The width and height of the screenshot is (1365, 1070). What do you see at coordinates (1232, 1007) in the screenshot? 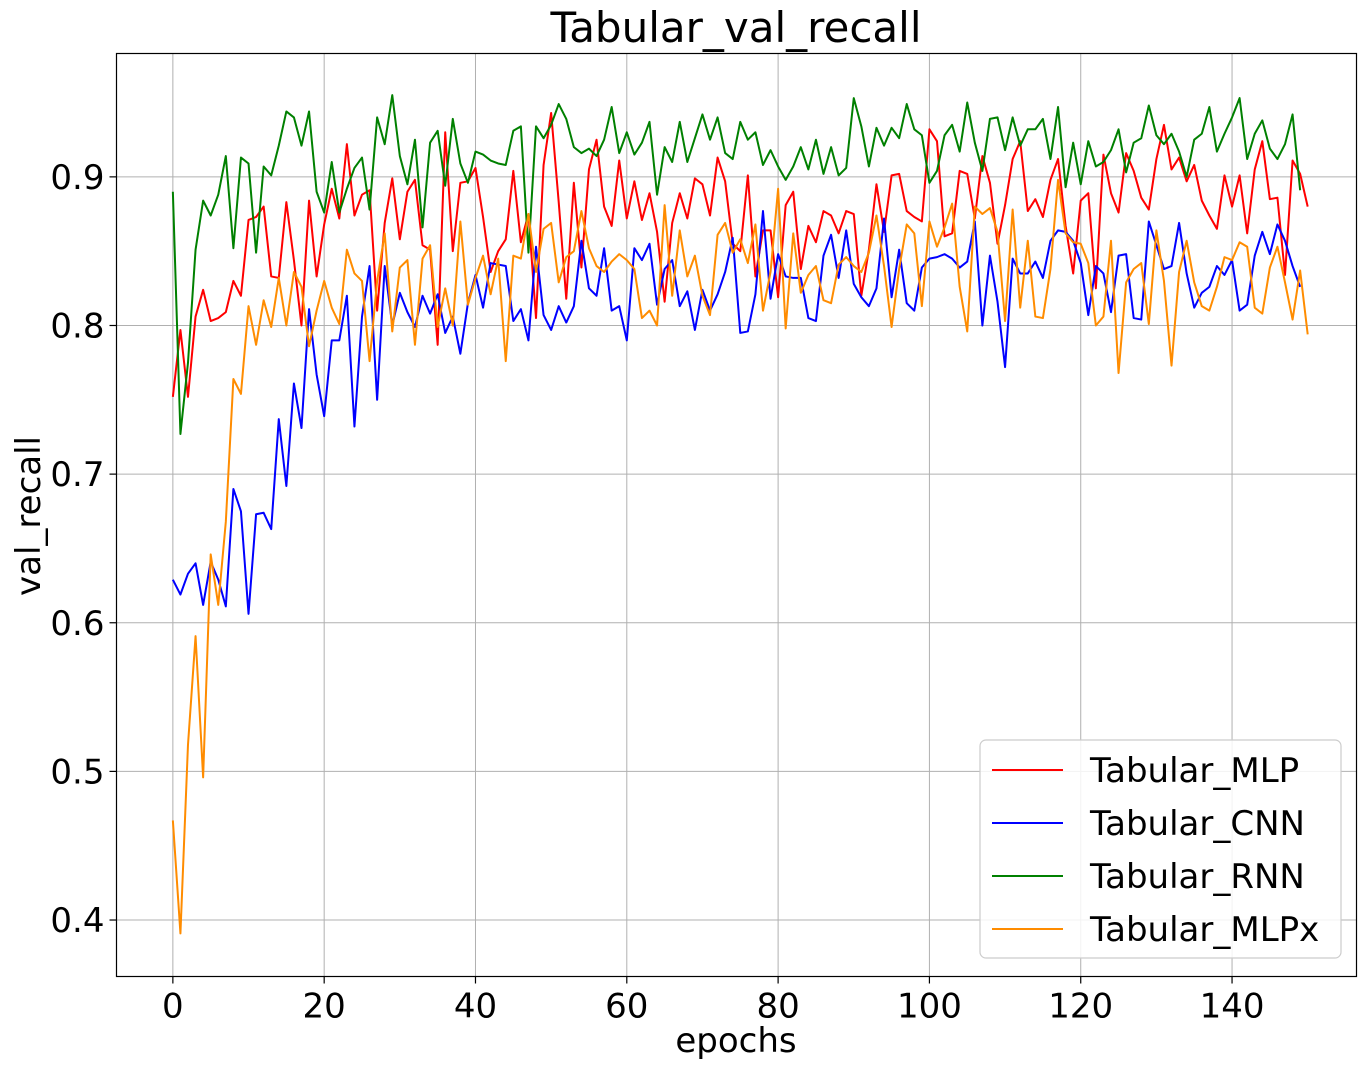
I see `x-tick-label: 140` at bounding box center [1232, 1007].